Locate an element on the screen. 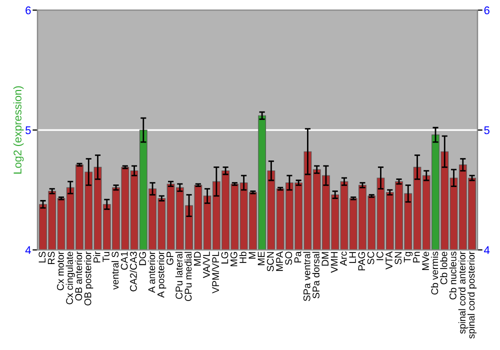  y2-tick-label: 5 is located at coordinates (487, 130).